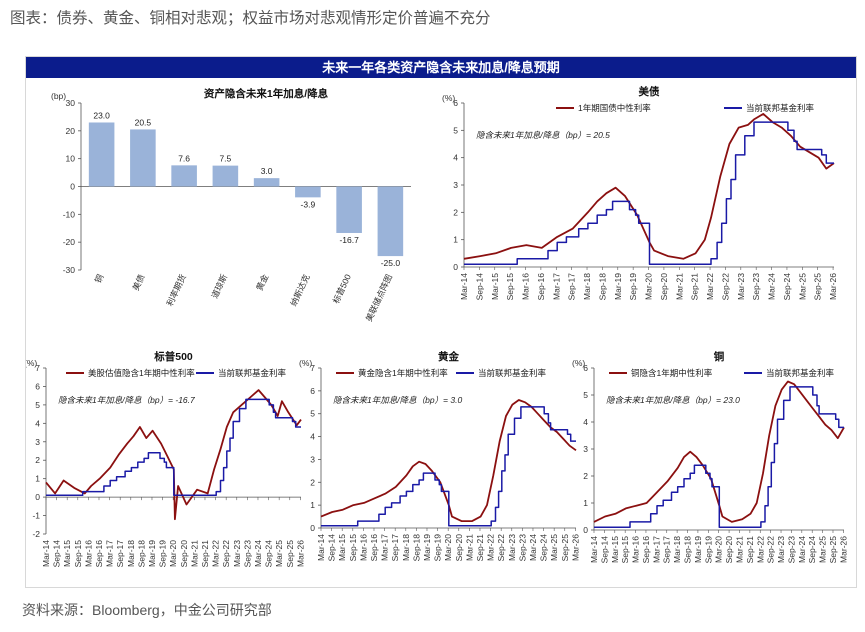 This screenshot has width=865, height=632. Describe the element at coordinates (69, 270) in the screenshot. I see `y-tick-label: -30` at that location.